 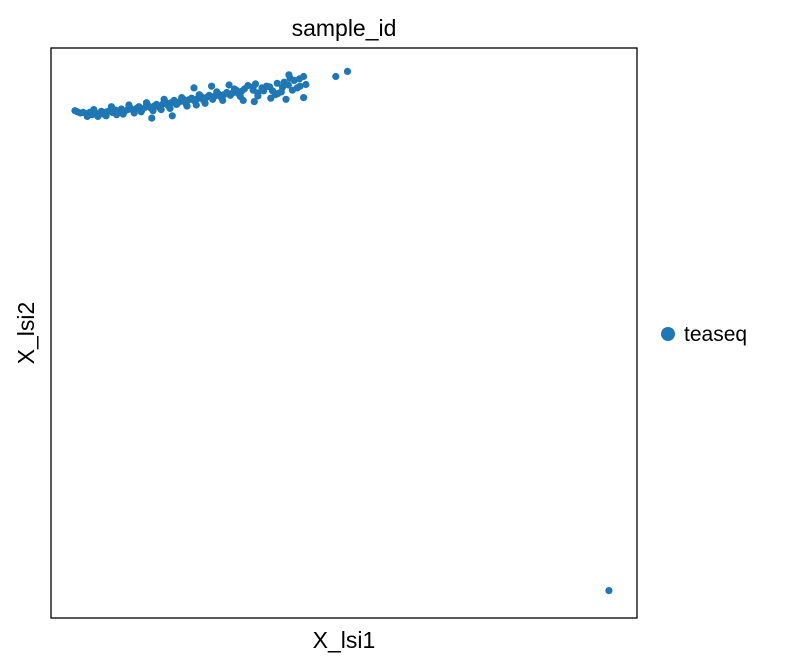 I want to click on legend-label-teaseq: teaseq, so click(x=715, y=334).